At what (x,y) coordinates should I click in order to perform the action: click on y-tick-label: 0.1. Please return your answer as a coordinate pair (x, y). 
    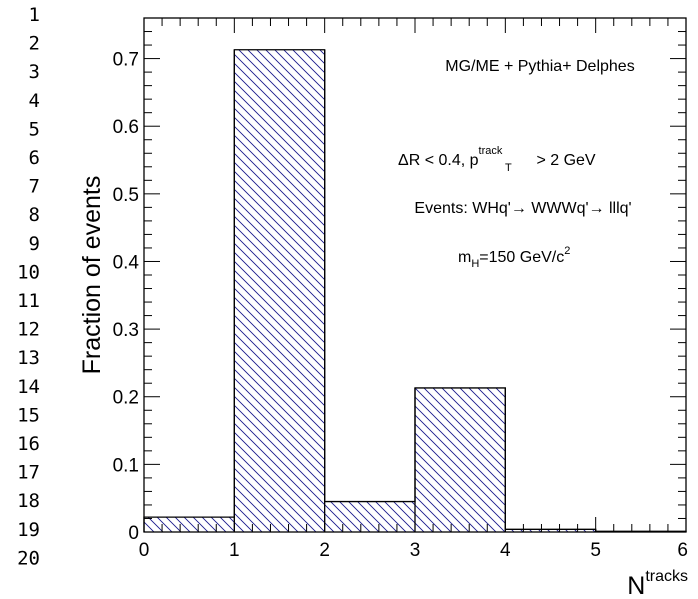
    Looking at the image, I should click on (126, 465).